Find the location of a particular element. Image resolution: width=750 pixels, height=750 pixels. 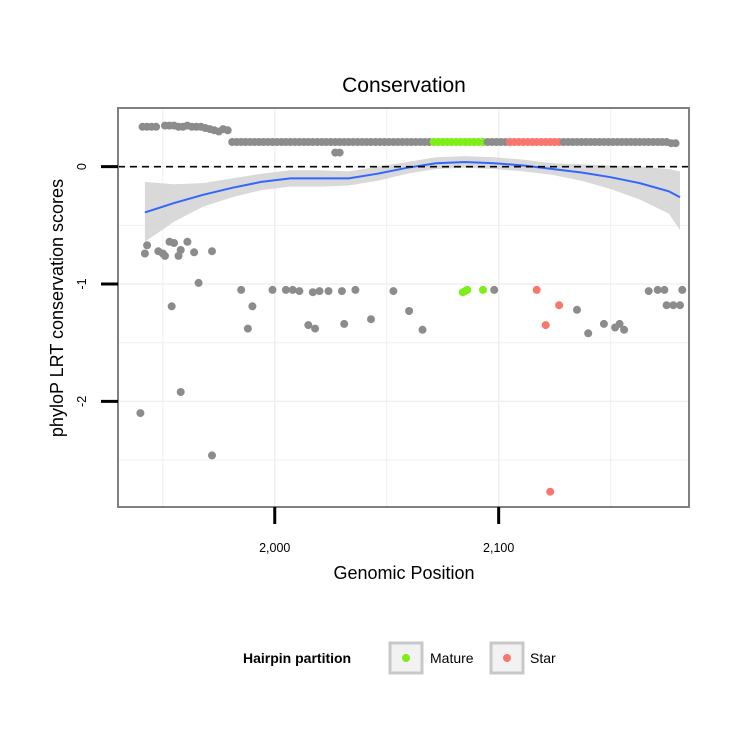

y-tick-label: -1 is located at coordinates (82, 283).